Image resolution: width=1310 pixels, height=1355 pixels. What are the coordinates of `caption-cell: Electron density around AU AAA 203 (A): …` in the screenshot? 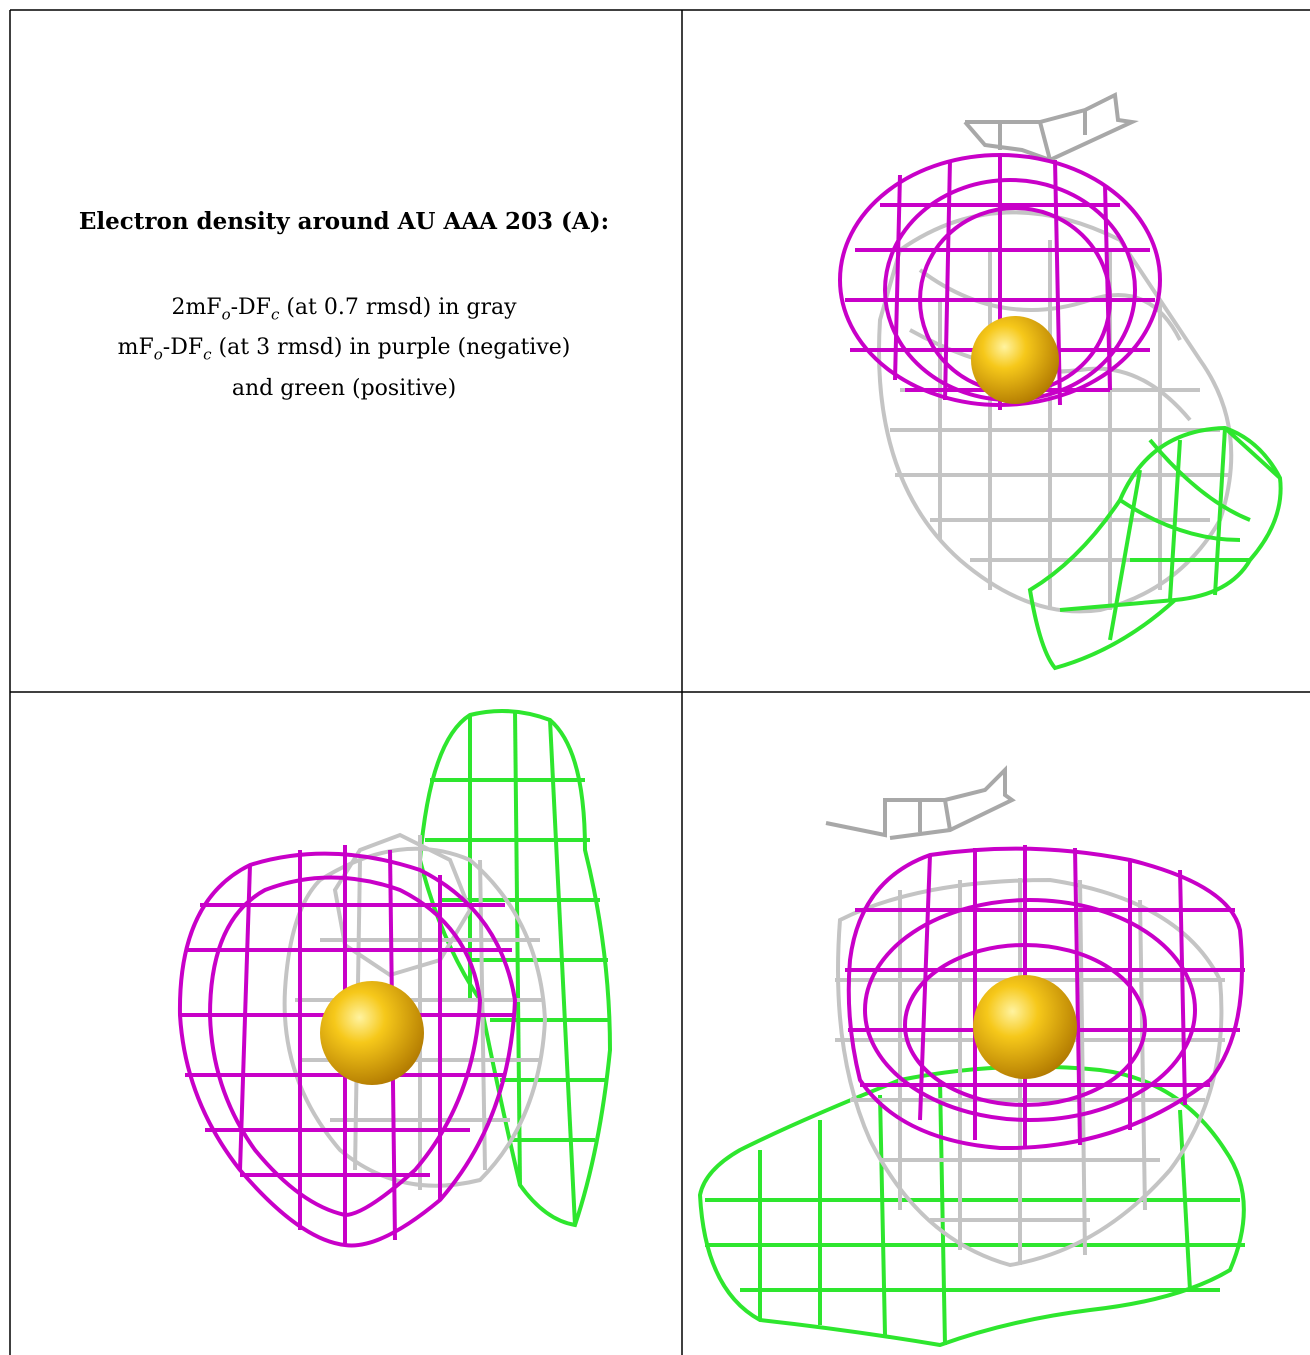 It's located at (344, 292).